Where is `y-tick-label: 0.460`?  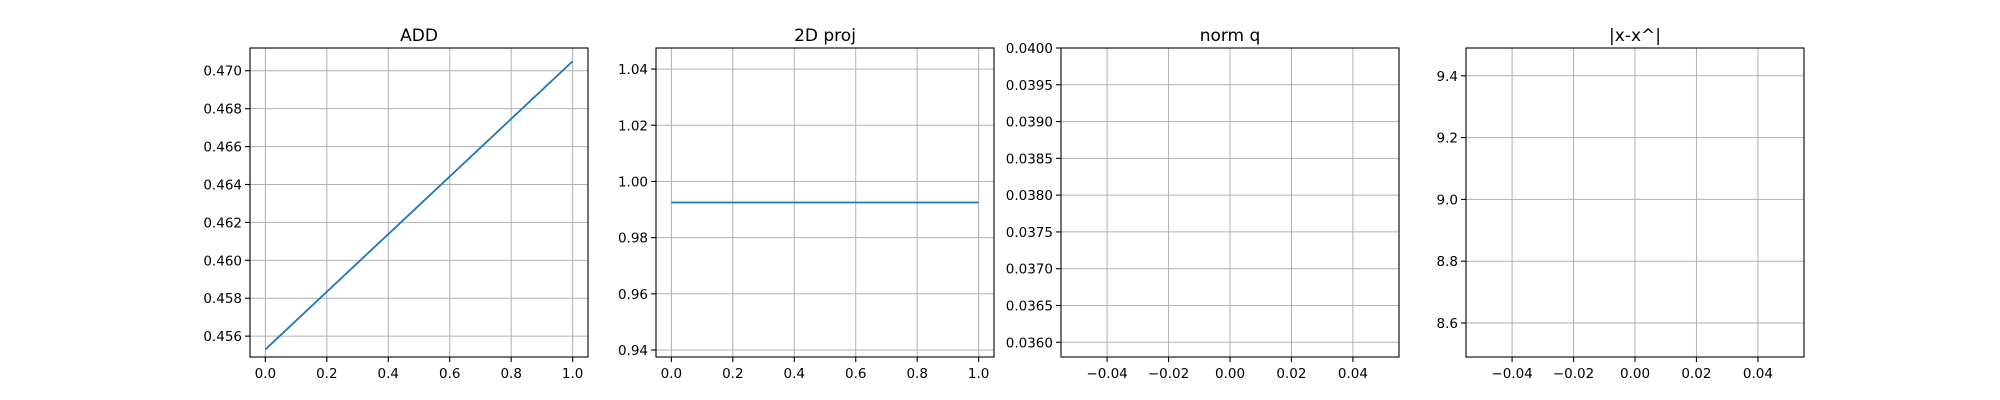 y-tick-label: 0.460 is located at coordinates (222, 261).